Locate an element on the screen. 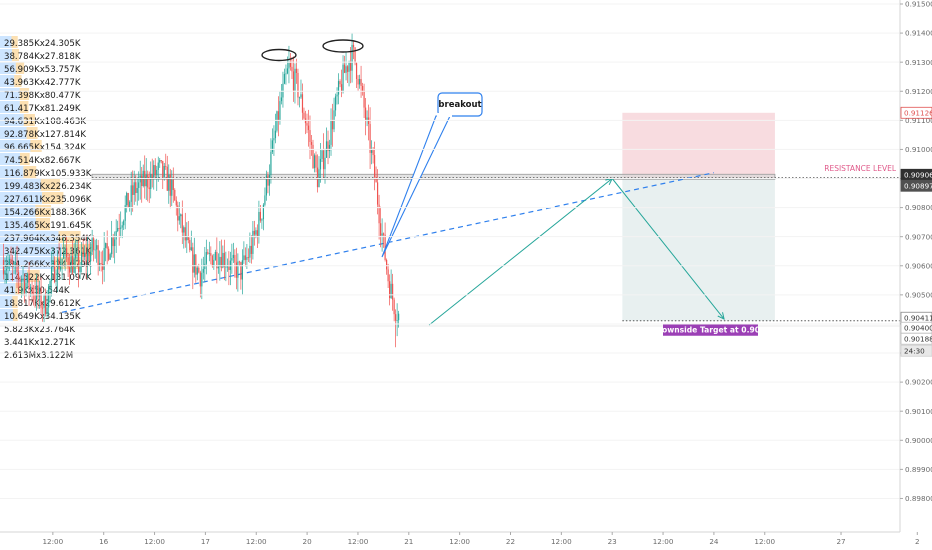  price-tick-label: 0.91000 is located at coordinates (918, 149).